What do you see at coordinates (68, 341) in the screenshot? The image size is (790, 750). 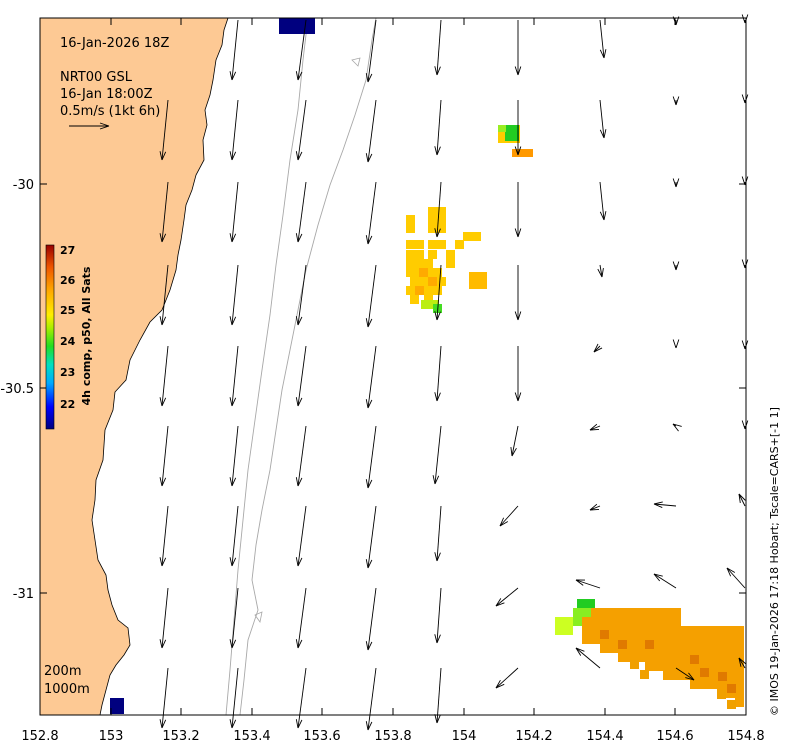 I see `colorbar-tick: 24` at bounding box center [68, 341].